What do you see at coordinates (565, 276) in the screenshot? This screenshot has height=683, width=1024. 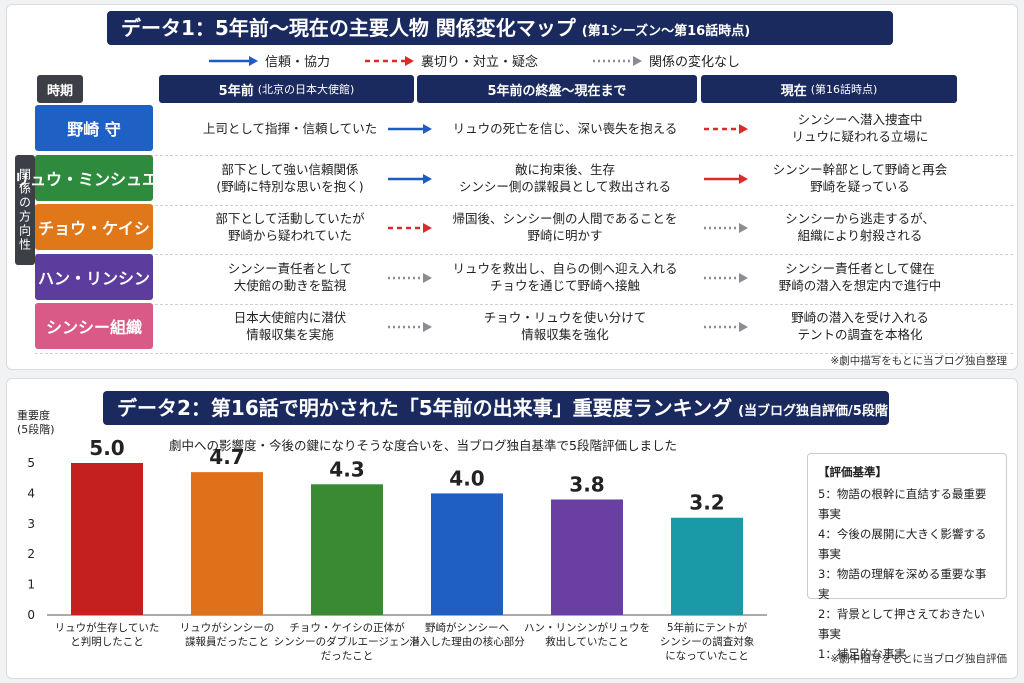 I see `cell-late-to-now: リュウを救出し、自らの側へ迎え入れる チョウを通じて野崎へ接触` at bounding box center [565, 276].